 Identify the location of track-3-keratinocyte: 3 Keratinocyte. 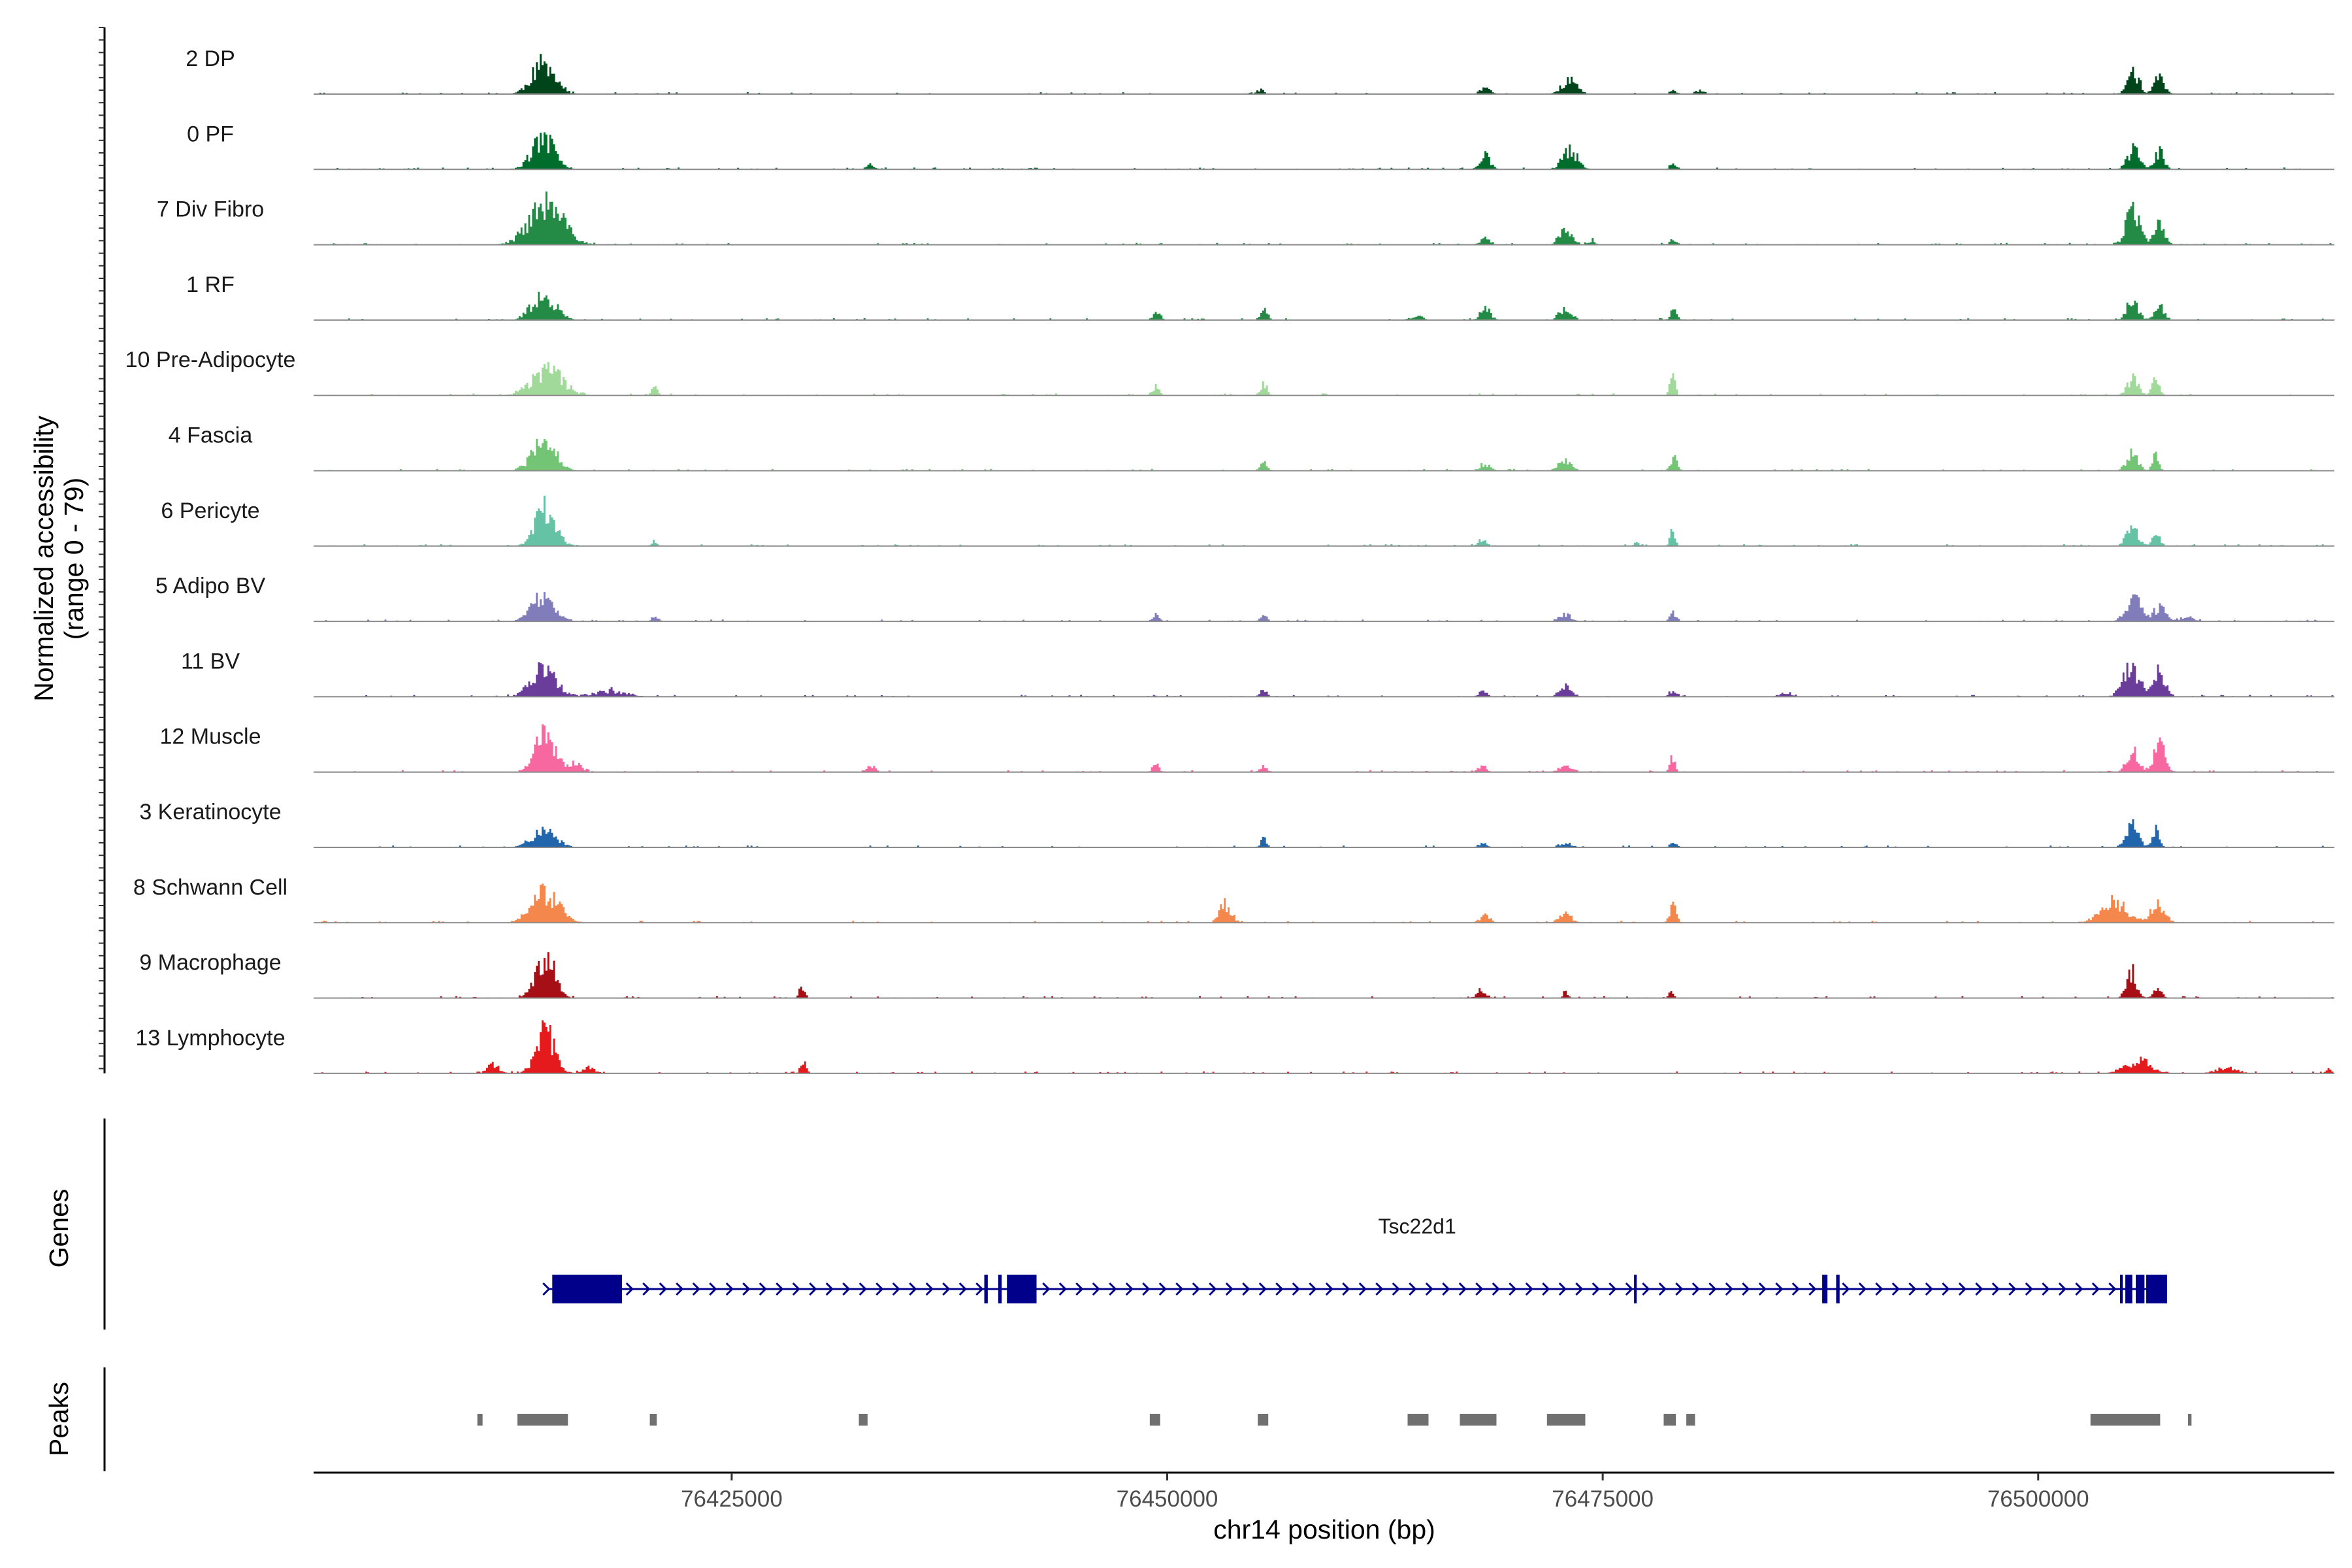
(1237, 824).